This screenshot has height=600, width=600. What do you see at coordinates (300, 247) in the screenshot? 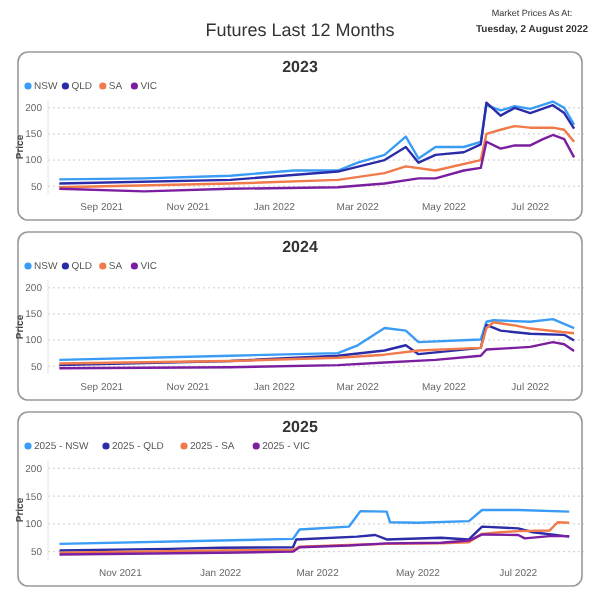
I see `chart-title: 2024` at bounding box center [300, 247].